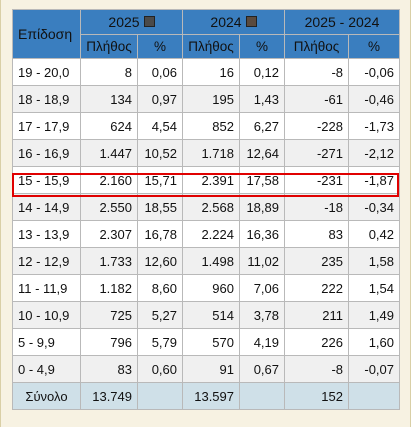 This screenshot has height=427, width=411. What do you see at coordinates (109, 315) in the screenshot?
I see `count-2025-cell: 725` at bounding box center [109, 315].